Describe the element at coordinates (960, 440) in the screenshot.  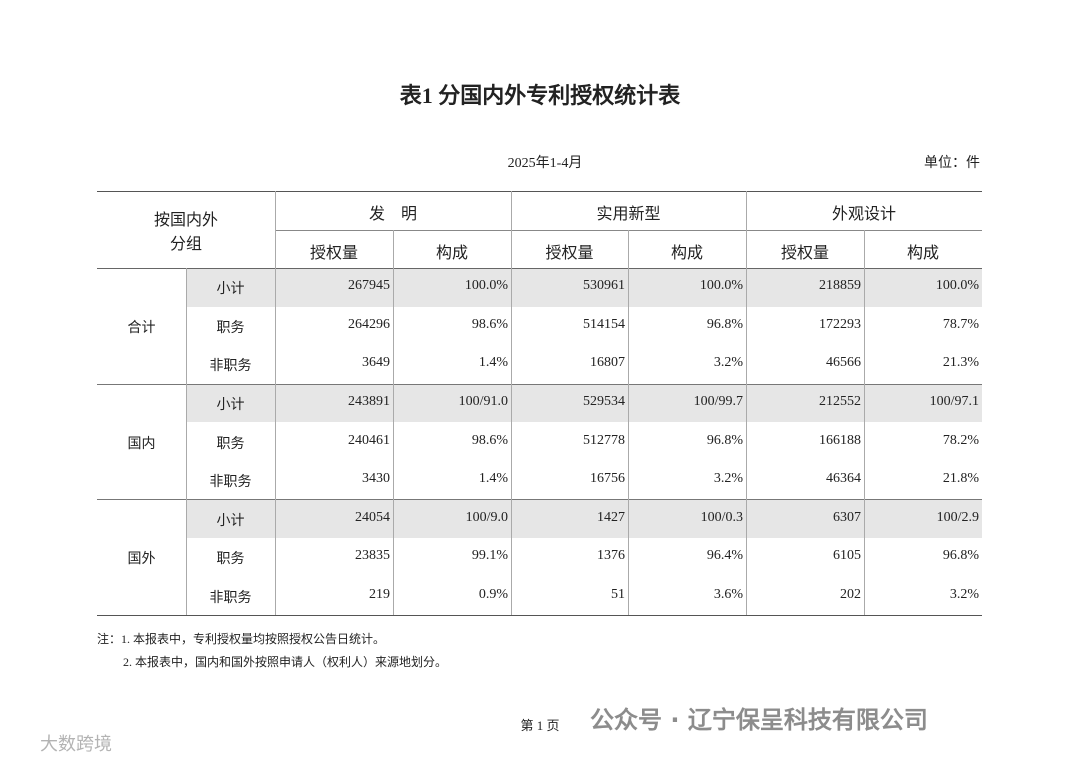
I see `cell: 78.2%` at that location.